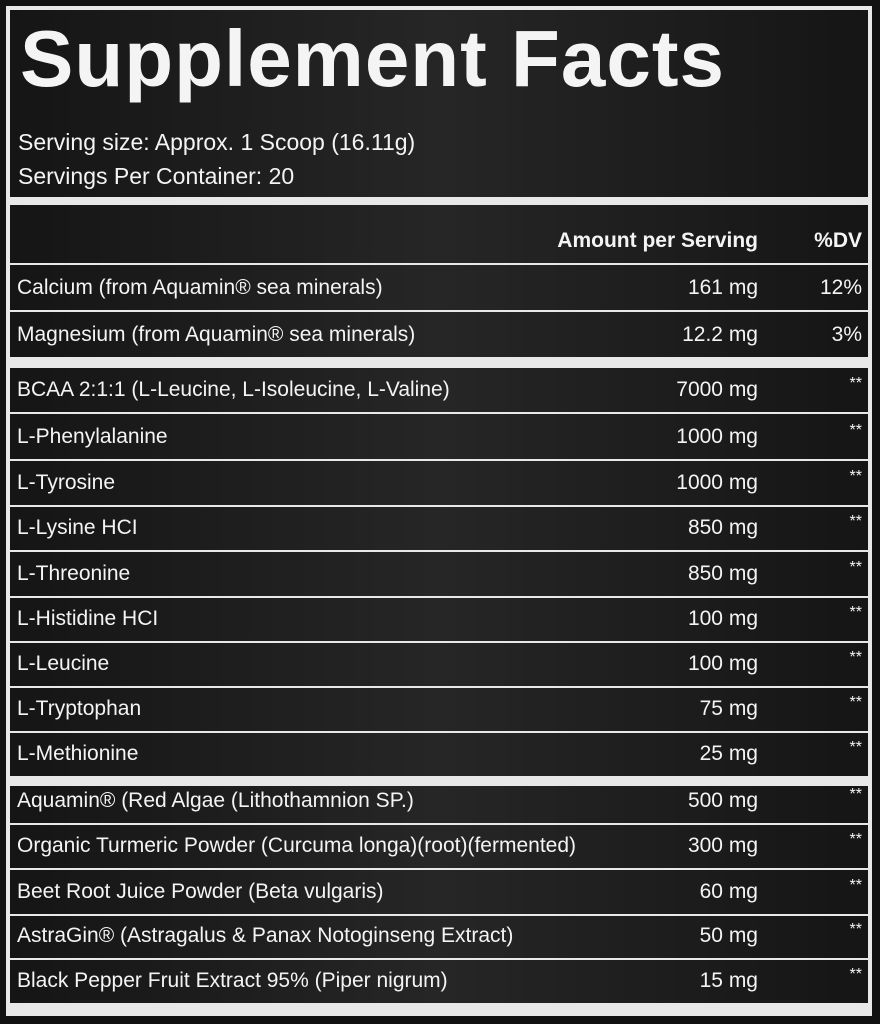 This screenshot has width=880, height=1024. I want to click on serving-size: Serving size: Approx. 1 Scoop (16.11g), so click(217, 142).